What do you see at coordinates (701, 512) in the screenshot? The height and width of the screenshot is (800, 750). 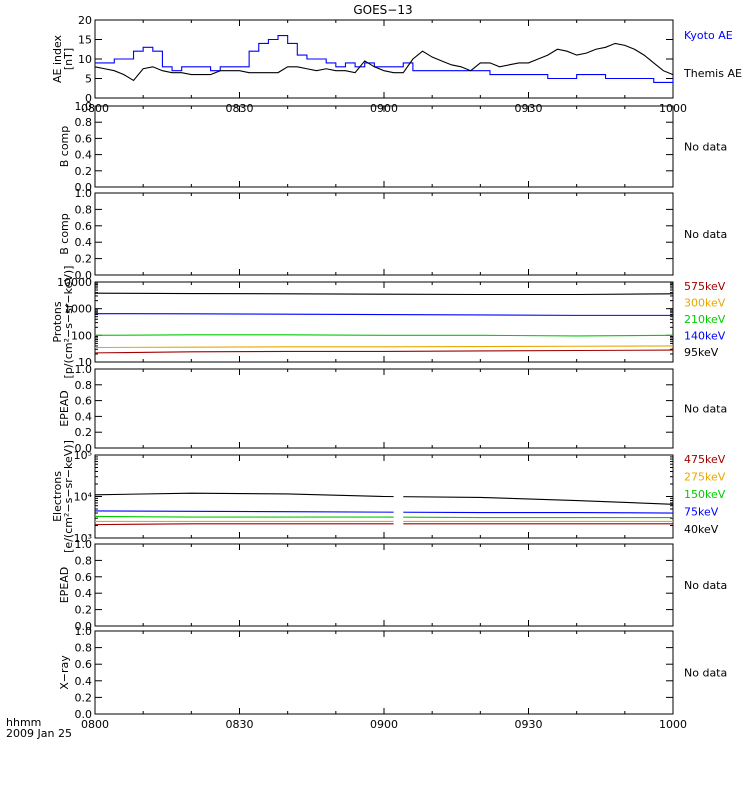 I see `series-legend-label: 75keV` at bounding box center [701, 512].